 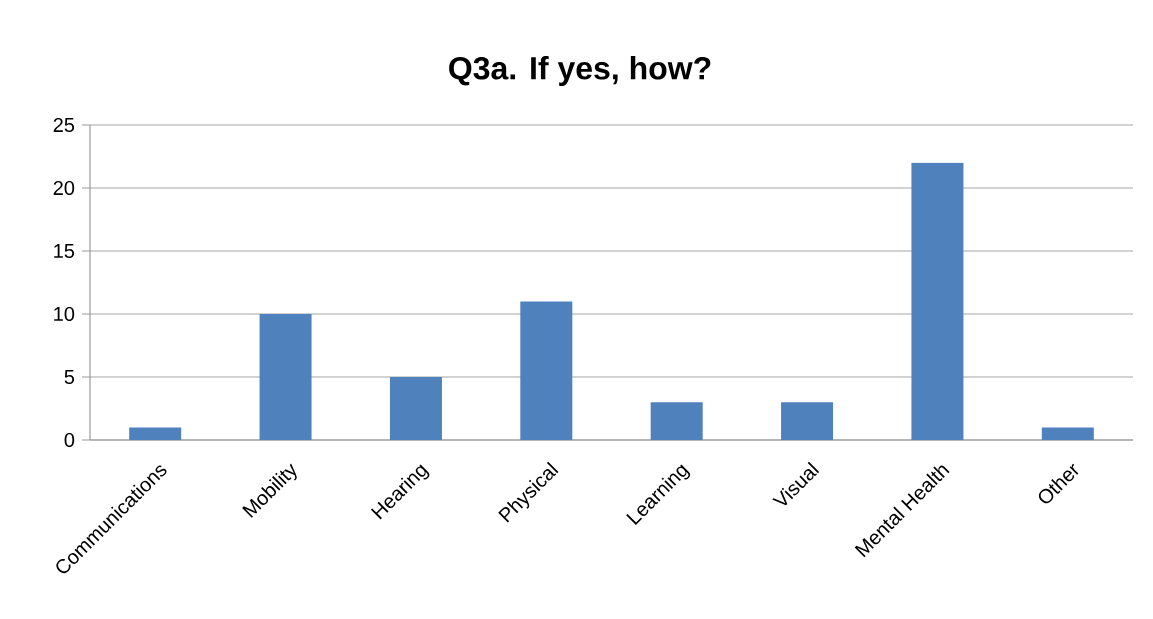 What do you see at coordinates (64, 125) in the screenshot?
I see `y-tick-label: 25` at bounding box center [64, 125].